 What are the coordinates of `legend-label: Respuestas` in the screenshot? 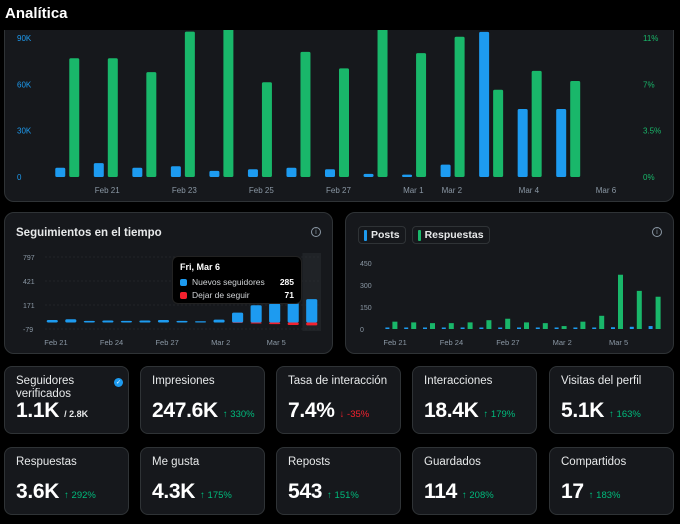 It's located at (454, 235).